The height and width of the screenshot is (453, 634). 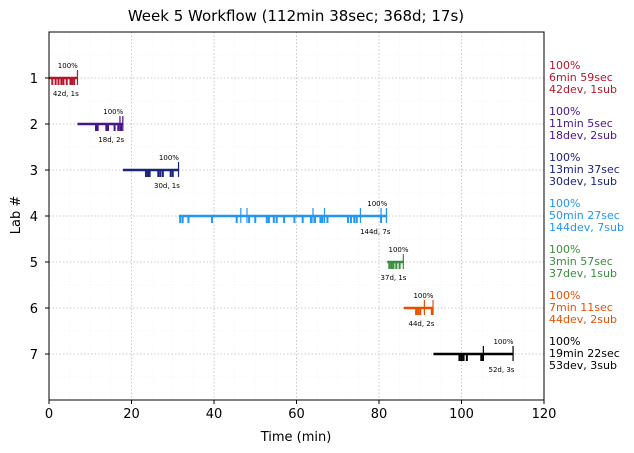 I want to click on lab-6-side-line: 44dev, 2sub, so click(x=583, y=319).